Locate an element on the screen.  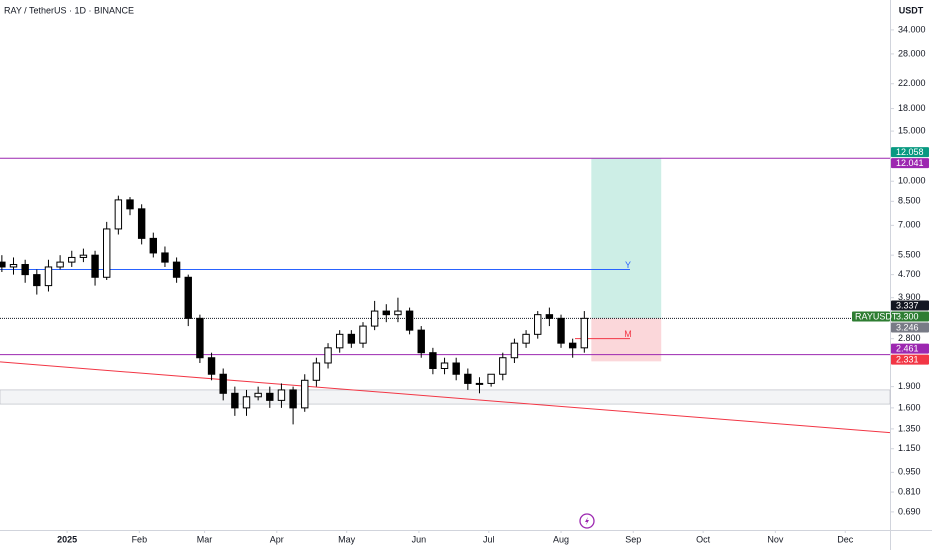
y-tick-label: 28.000 is located at coordinates (912, 53).